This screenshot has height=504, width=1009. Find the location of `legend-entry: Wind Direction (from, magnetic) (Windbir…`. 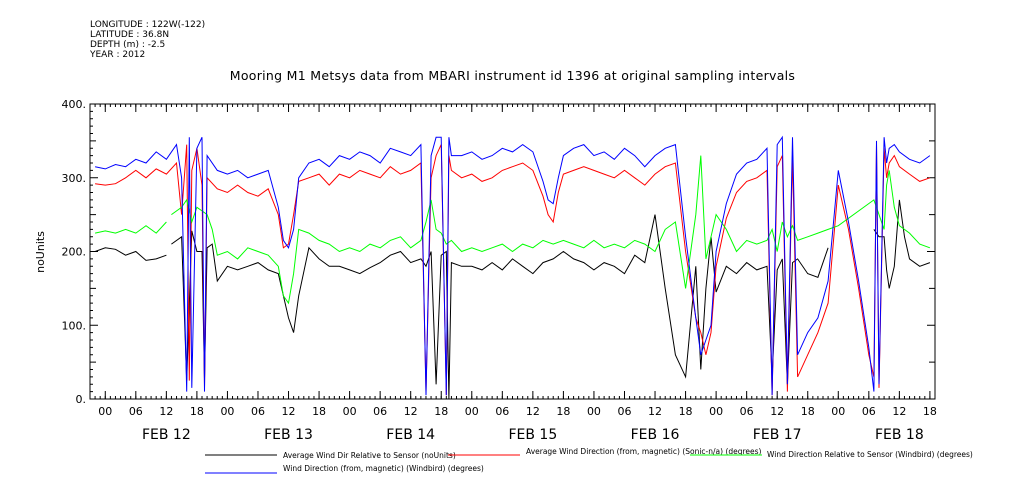

legend-entry: Wind Direction (from, magnetic) (Windbir… is located at coordinates (383, 468).